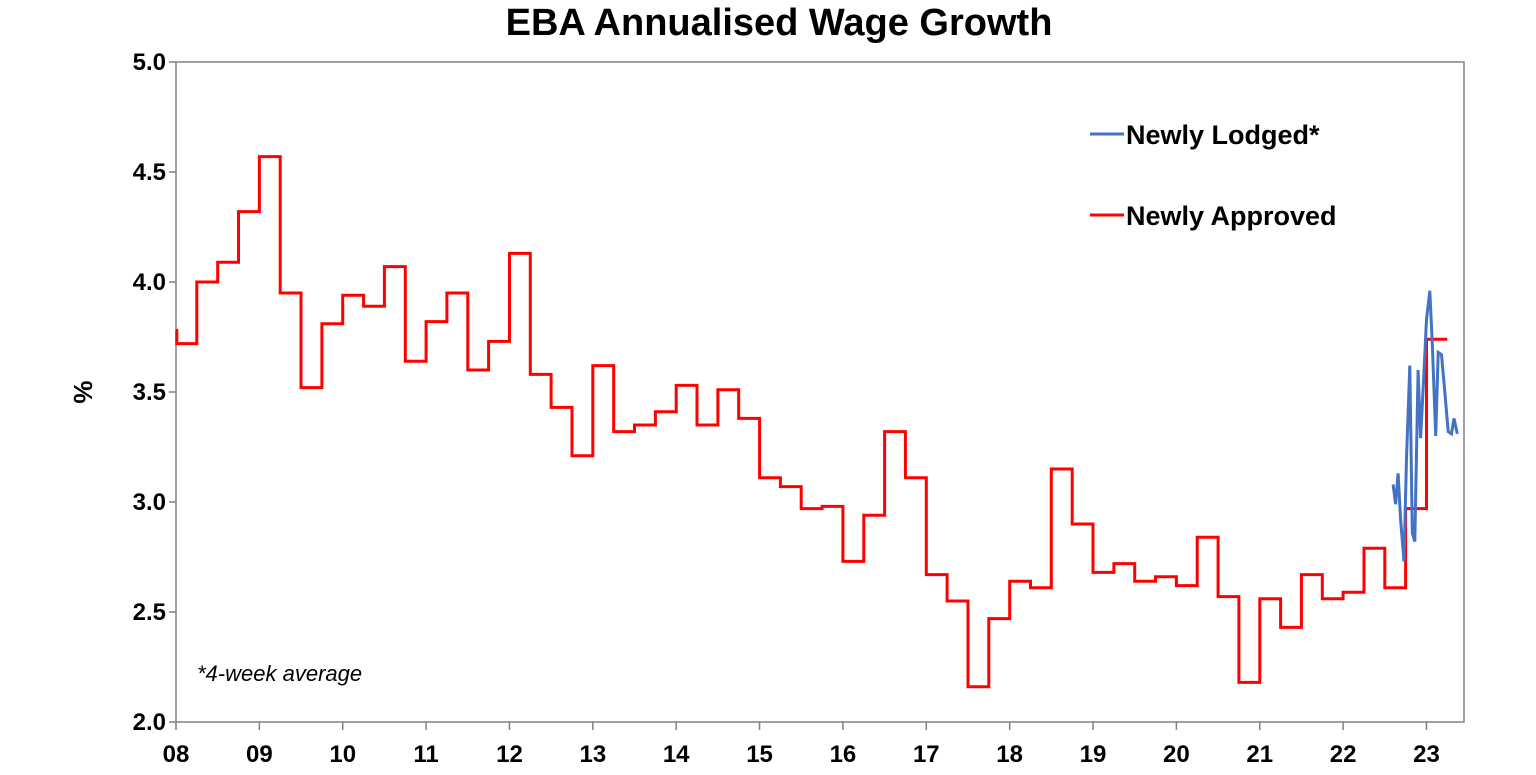 The image size is (1536, 775). Describe the element at coordinates (279, 673) in the screenshot. I see `chart-note: *4-week average` at that location.